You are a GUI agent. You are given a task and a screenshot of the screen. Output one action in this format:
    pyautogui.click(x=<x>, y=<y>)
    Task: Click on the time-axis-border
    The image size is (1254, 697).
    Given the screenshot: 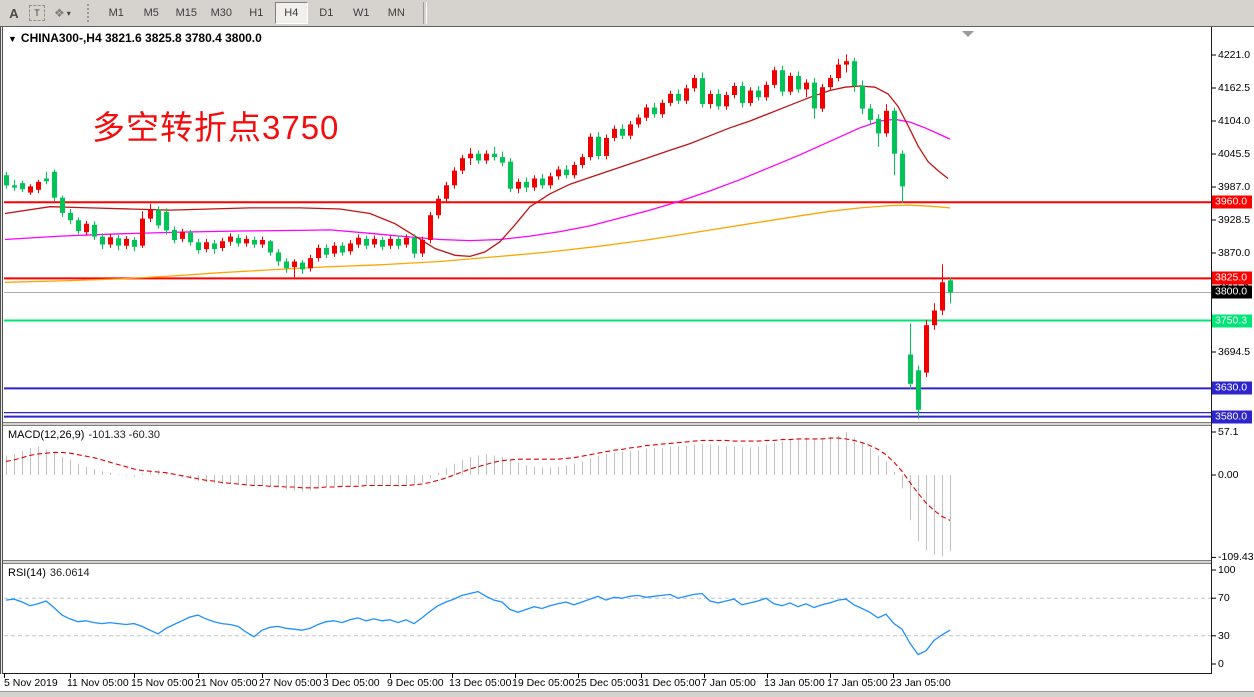 What is the action you would take?
    pyautogui.click(x=607, y=673)
    